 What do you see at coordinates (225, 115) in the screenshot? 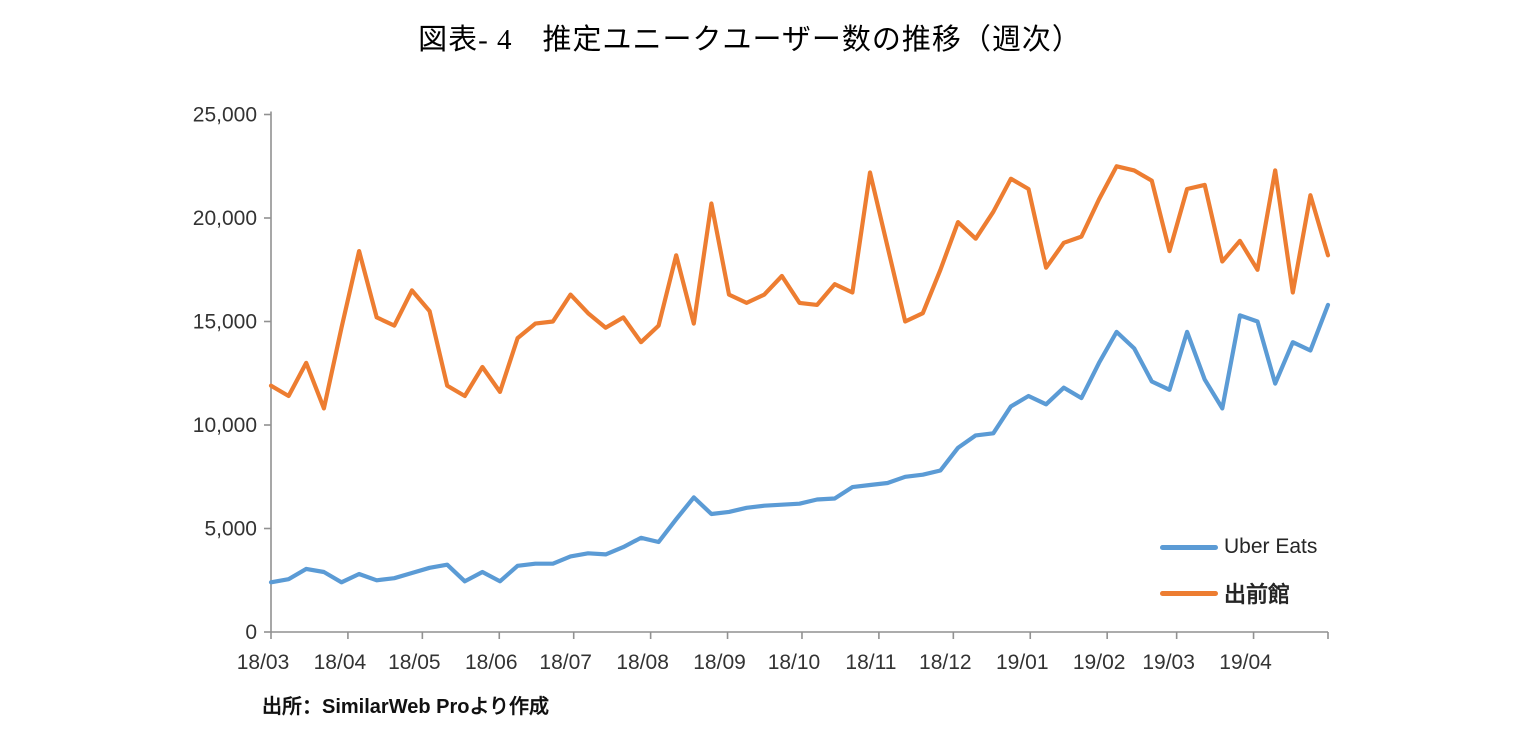
I see `y-tick-label: 25,000` at bounding box center [225, 115].